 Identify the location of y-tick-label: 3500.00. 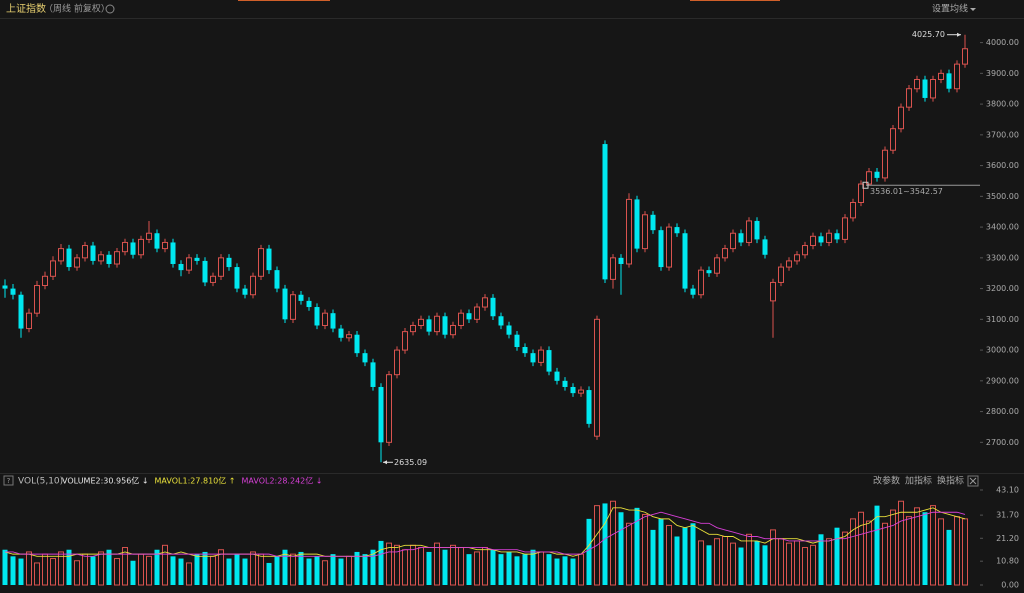
(1002, 196).